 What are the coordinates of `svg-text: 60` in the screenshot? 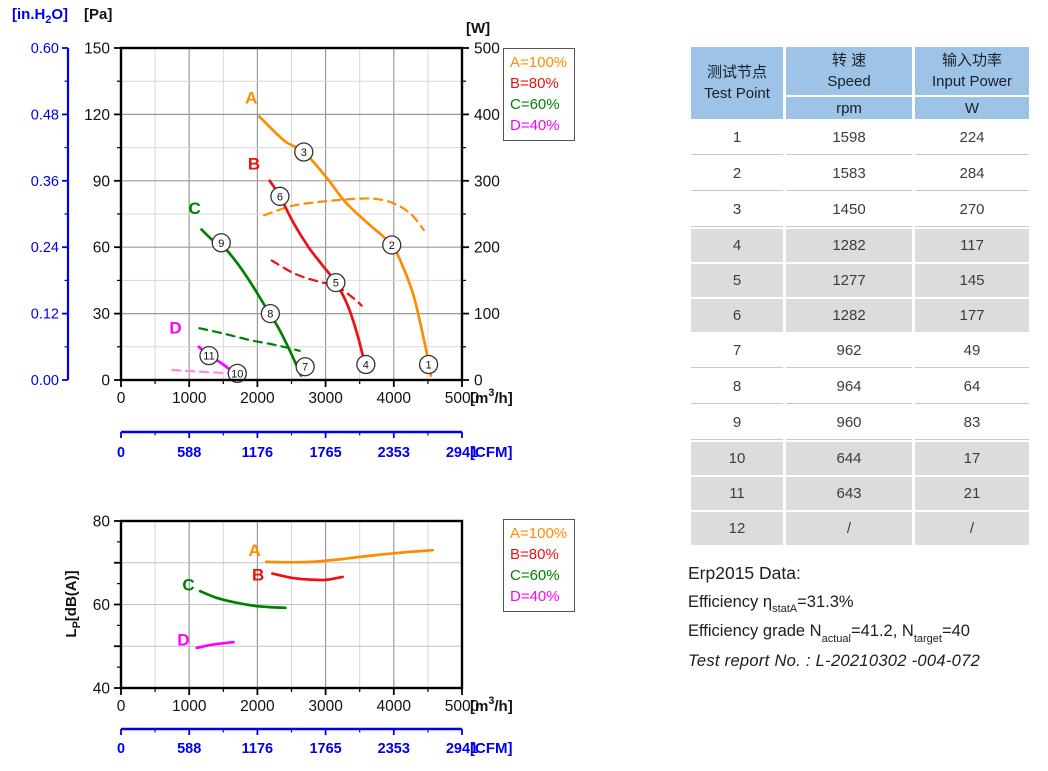 It's located at (102, 248).